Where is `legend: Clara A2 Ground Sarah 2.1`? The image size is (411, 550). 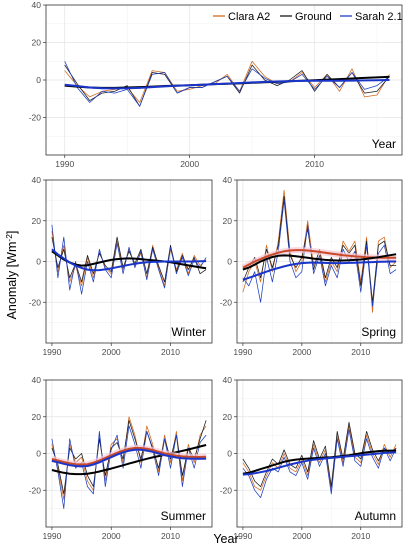 legend: Clara A2 Ground Sarah 2.1 is located at coordinates (308, 17).